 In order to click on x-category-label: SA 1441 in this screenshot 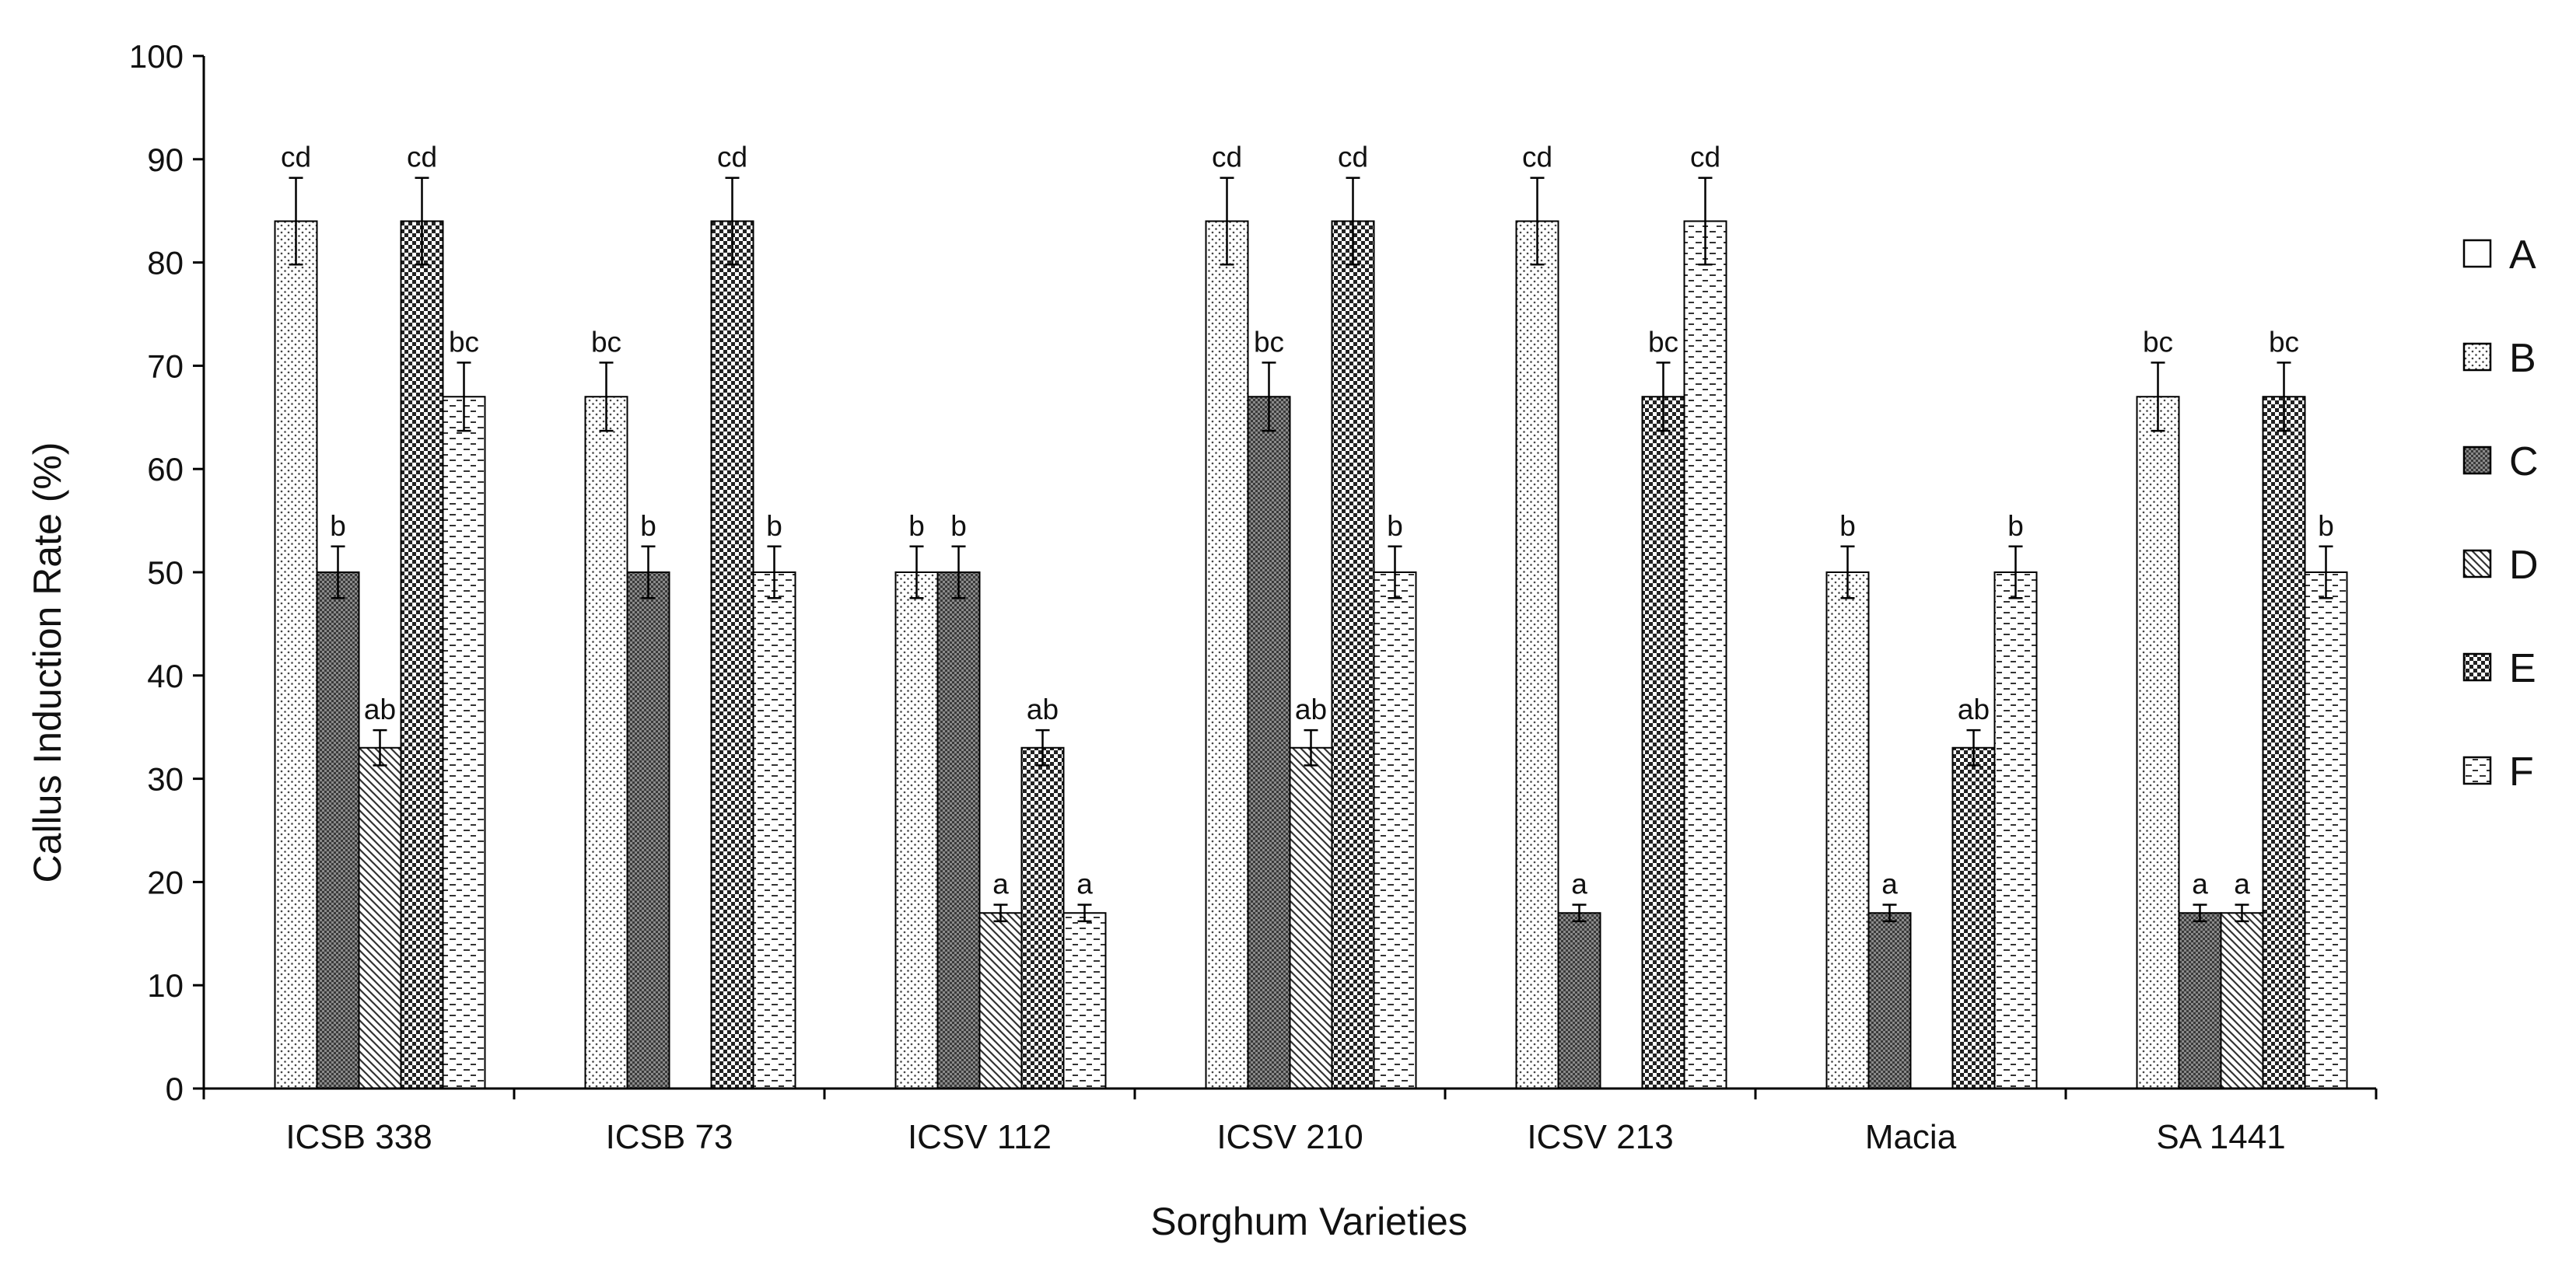, I will do `click(2220, 1137)`.